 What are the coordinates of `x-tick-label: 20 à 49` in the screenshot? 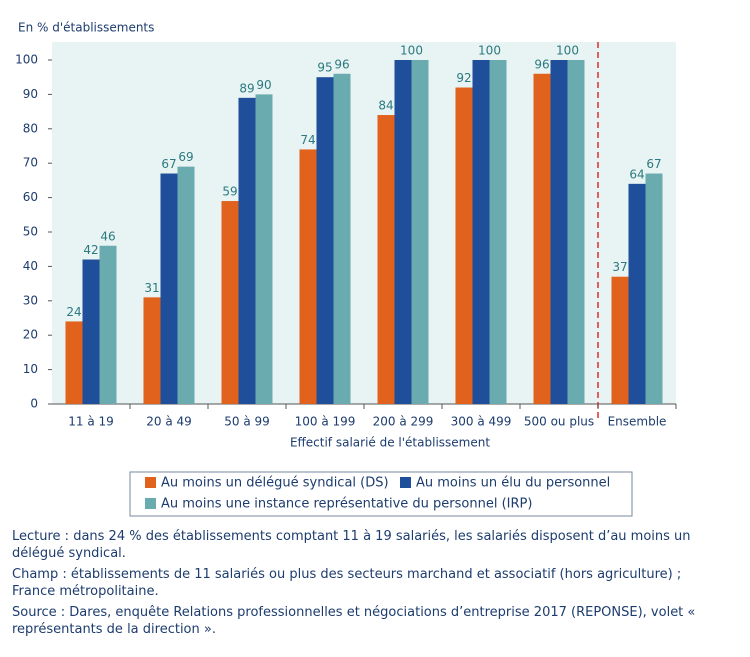 It's located at (169, 422).